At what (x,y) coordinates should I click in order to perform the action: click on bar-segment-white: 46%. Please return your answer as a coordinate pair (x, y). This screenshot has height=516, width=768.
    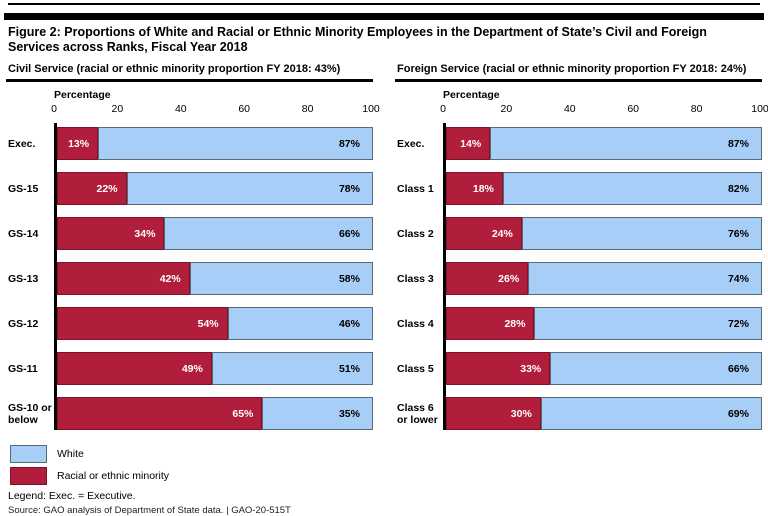
    Looking at the image, I should click on (300, 323).